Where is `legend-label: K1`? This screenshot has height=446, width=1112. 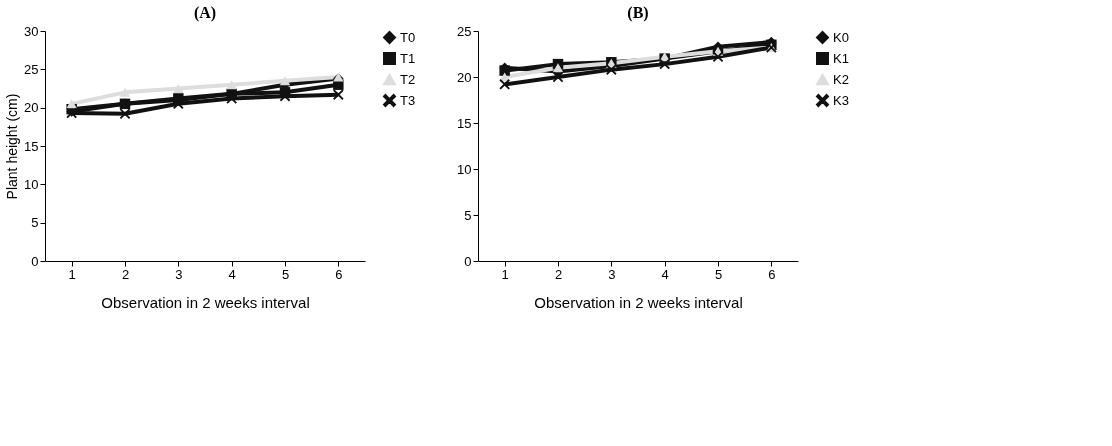 legend-label: K1 is located at coordinates (841, 58).